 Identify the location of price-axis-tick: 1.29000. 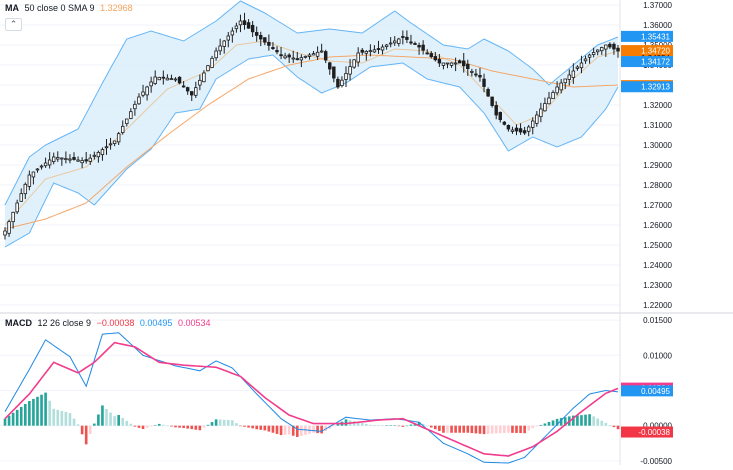
(657, 165).